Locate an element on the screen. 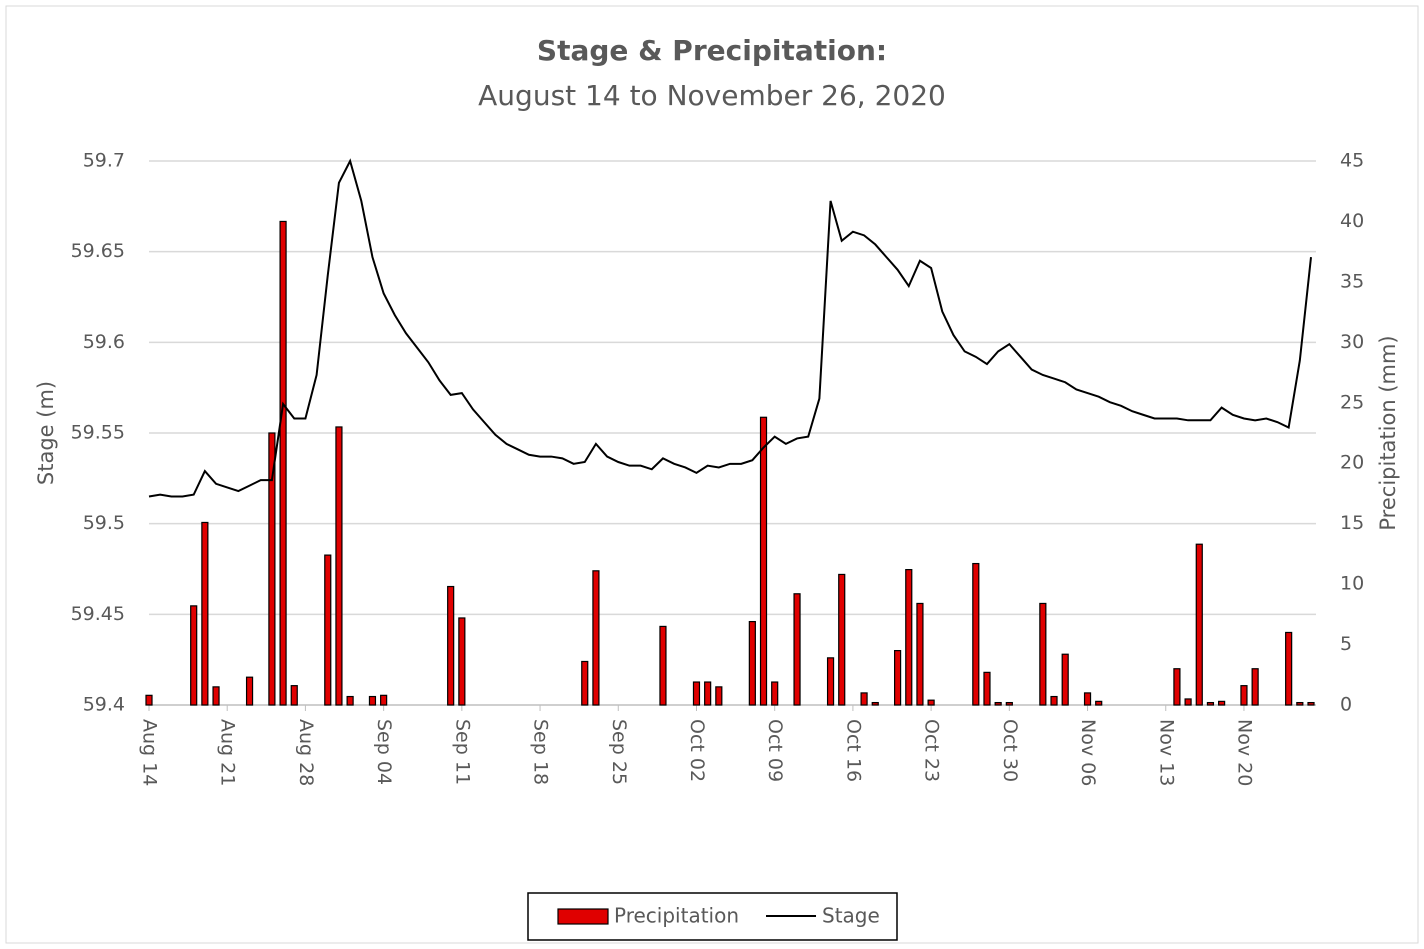  x-tick-label: Aug 28 is located at coordinates (306, 752).